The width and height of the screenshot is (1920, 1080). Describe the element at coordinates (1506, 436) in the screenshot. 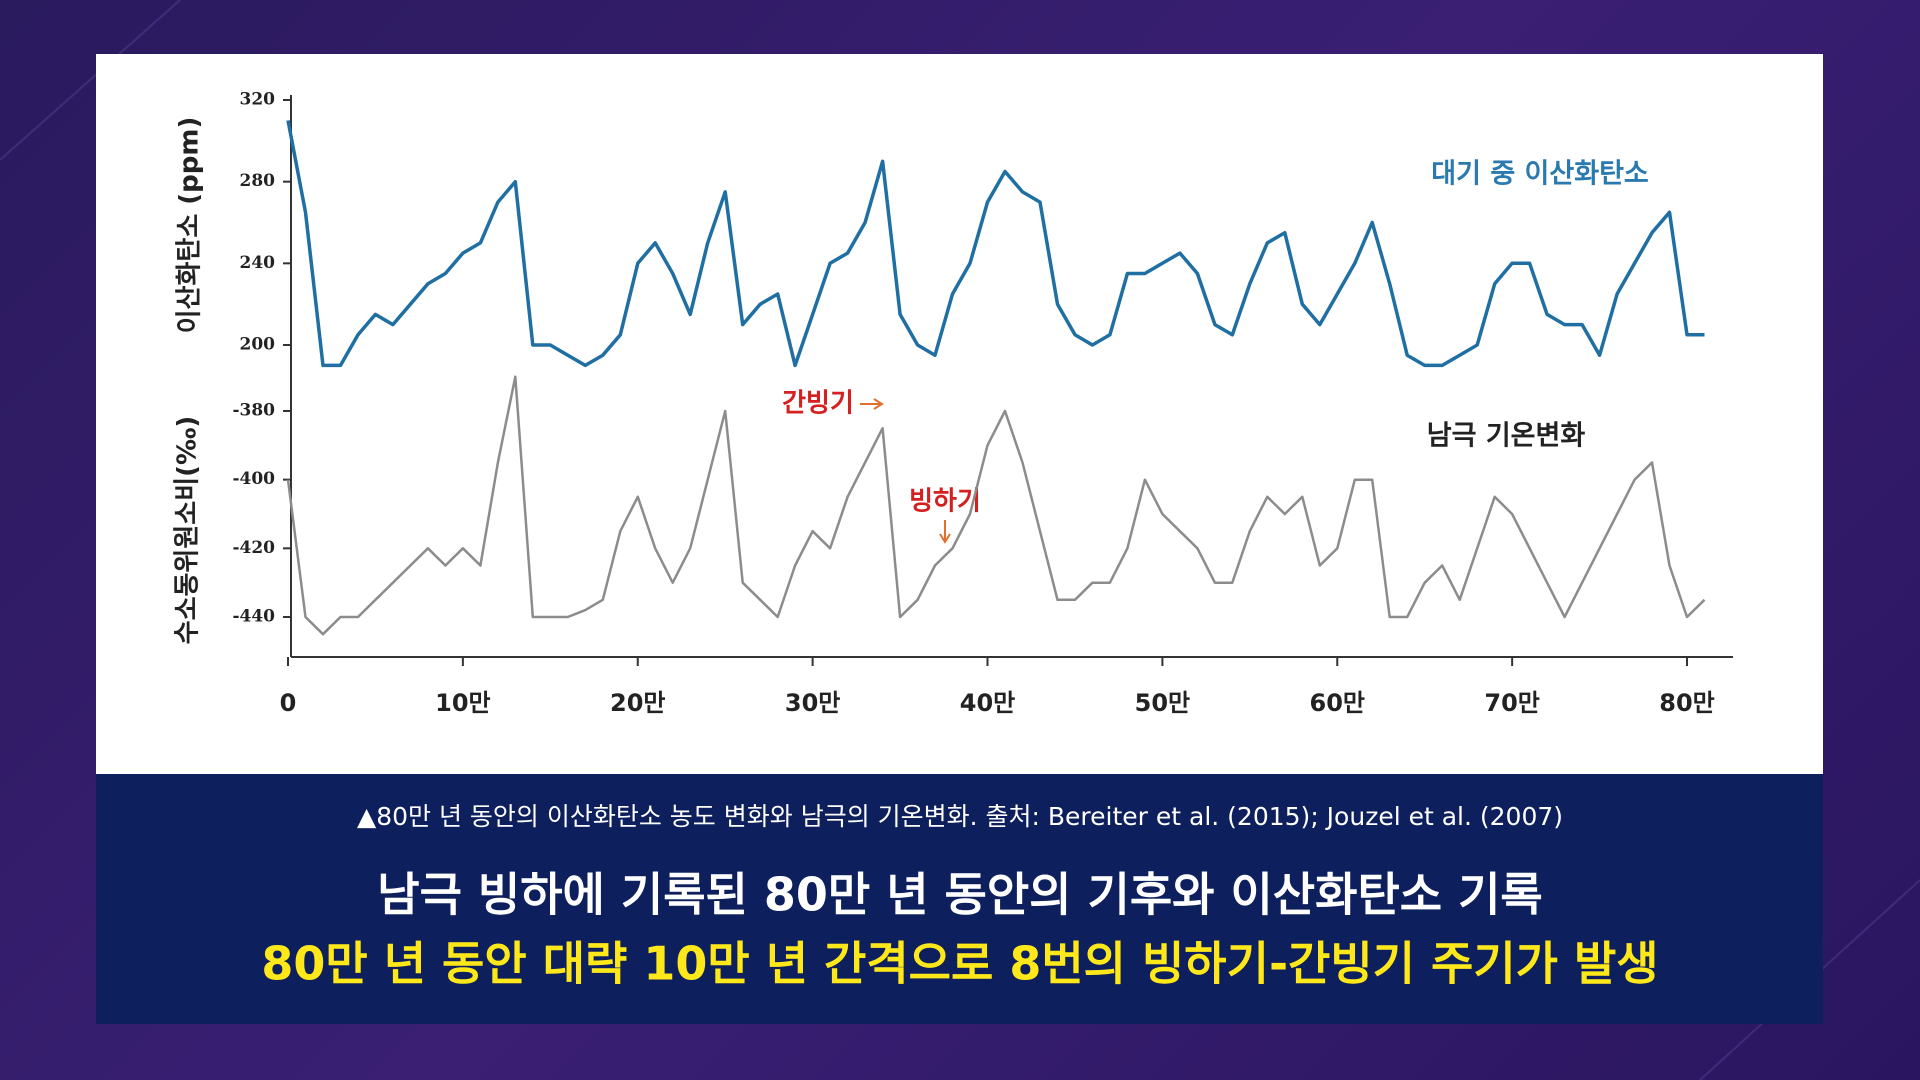

I see `legend-entry: 남극 기온변화` at that location.